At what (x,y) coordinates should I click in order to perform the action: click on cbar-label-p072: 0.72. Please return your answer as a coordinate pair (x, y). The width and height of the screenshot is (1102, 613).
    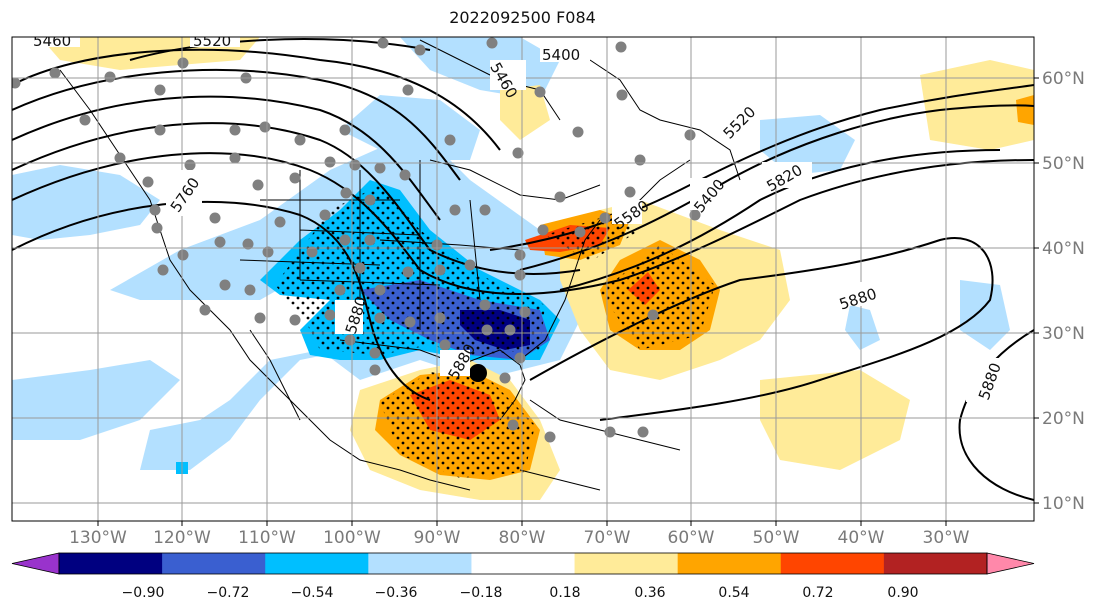
    Looking at the image, I should click on (817, 593).